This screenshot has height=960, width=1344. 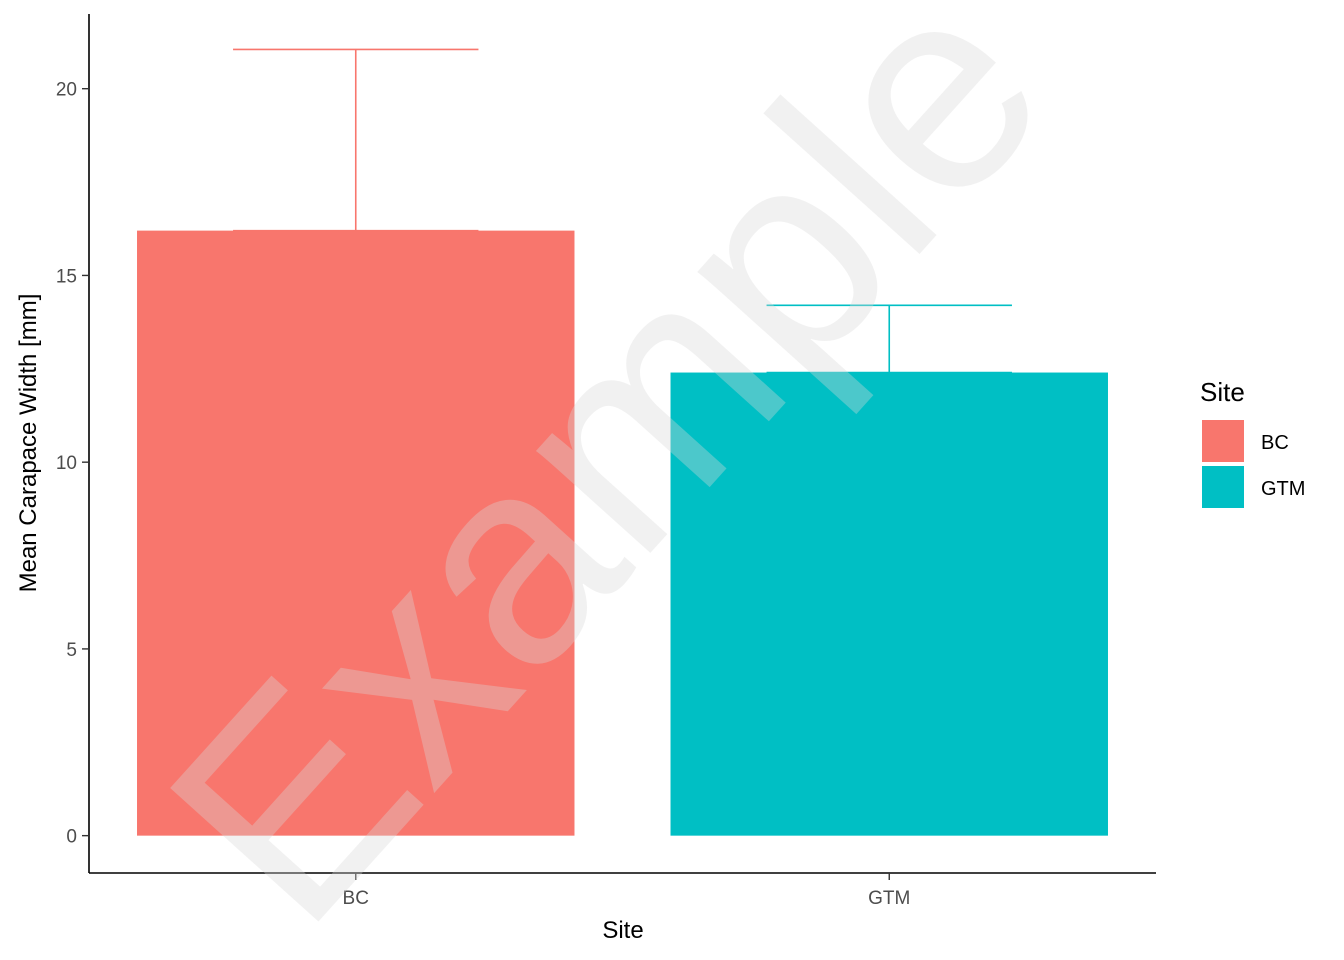 What do you see at coordinates (28, 443) in the screenshot?
I see `y-axis-title: Mean Carapace Width [mm]` at bounding box center [28, 443].